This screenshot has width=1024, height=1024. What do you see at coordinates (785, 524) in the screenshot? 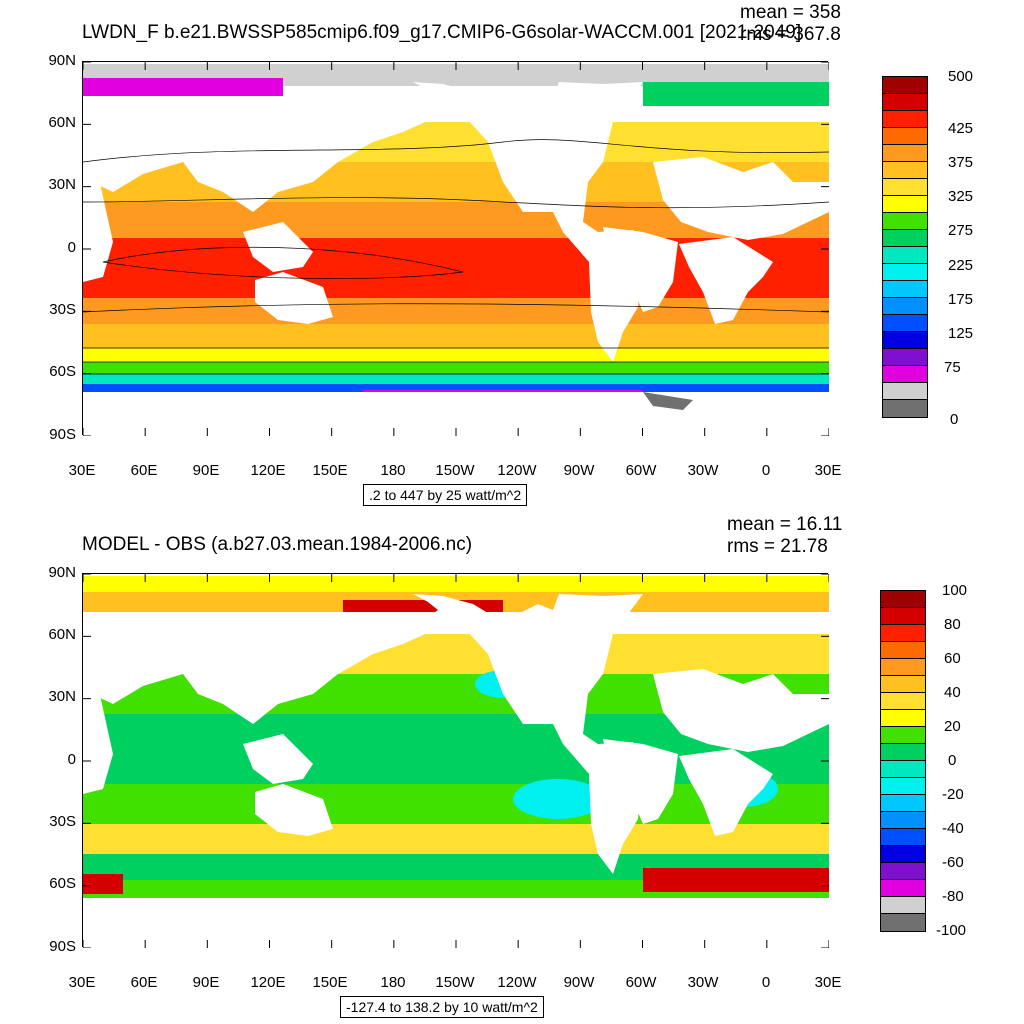
I see `mean-label: mean = 16.11` at bounding box center [785, 524].